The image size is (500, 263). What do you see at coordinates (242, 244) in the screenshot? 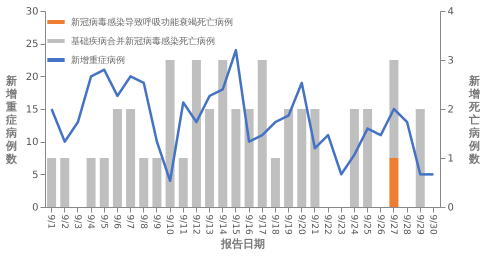
I see `x-axis-title: 报告日期` at bounding box center [242, 244].